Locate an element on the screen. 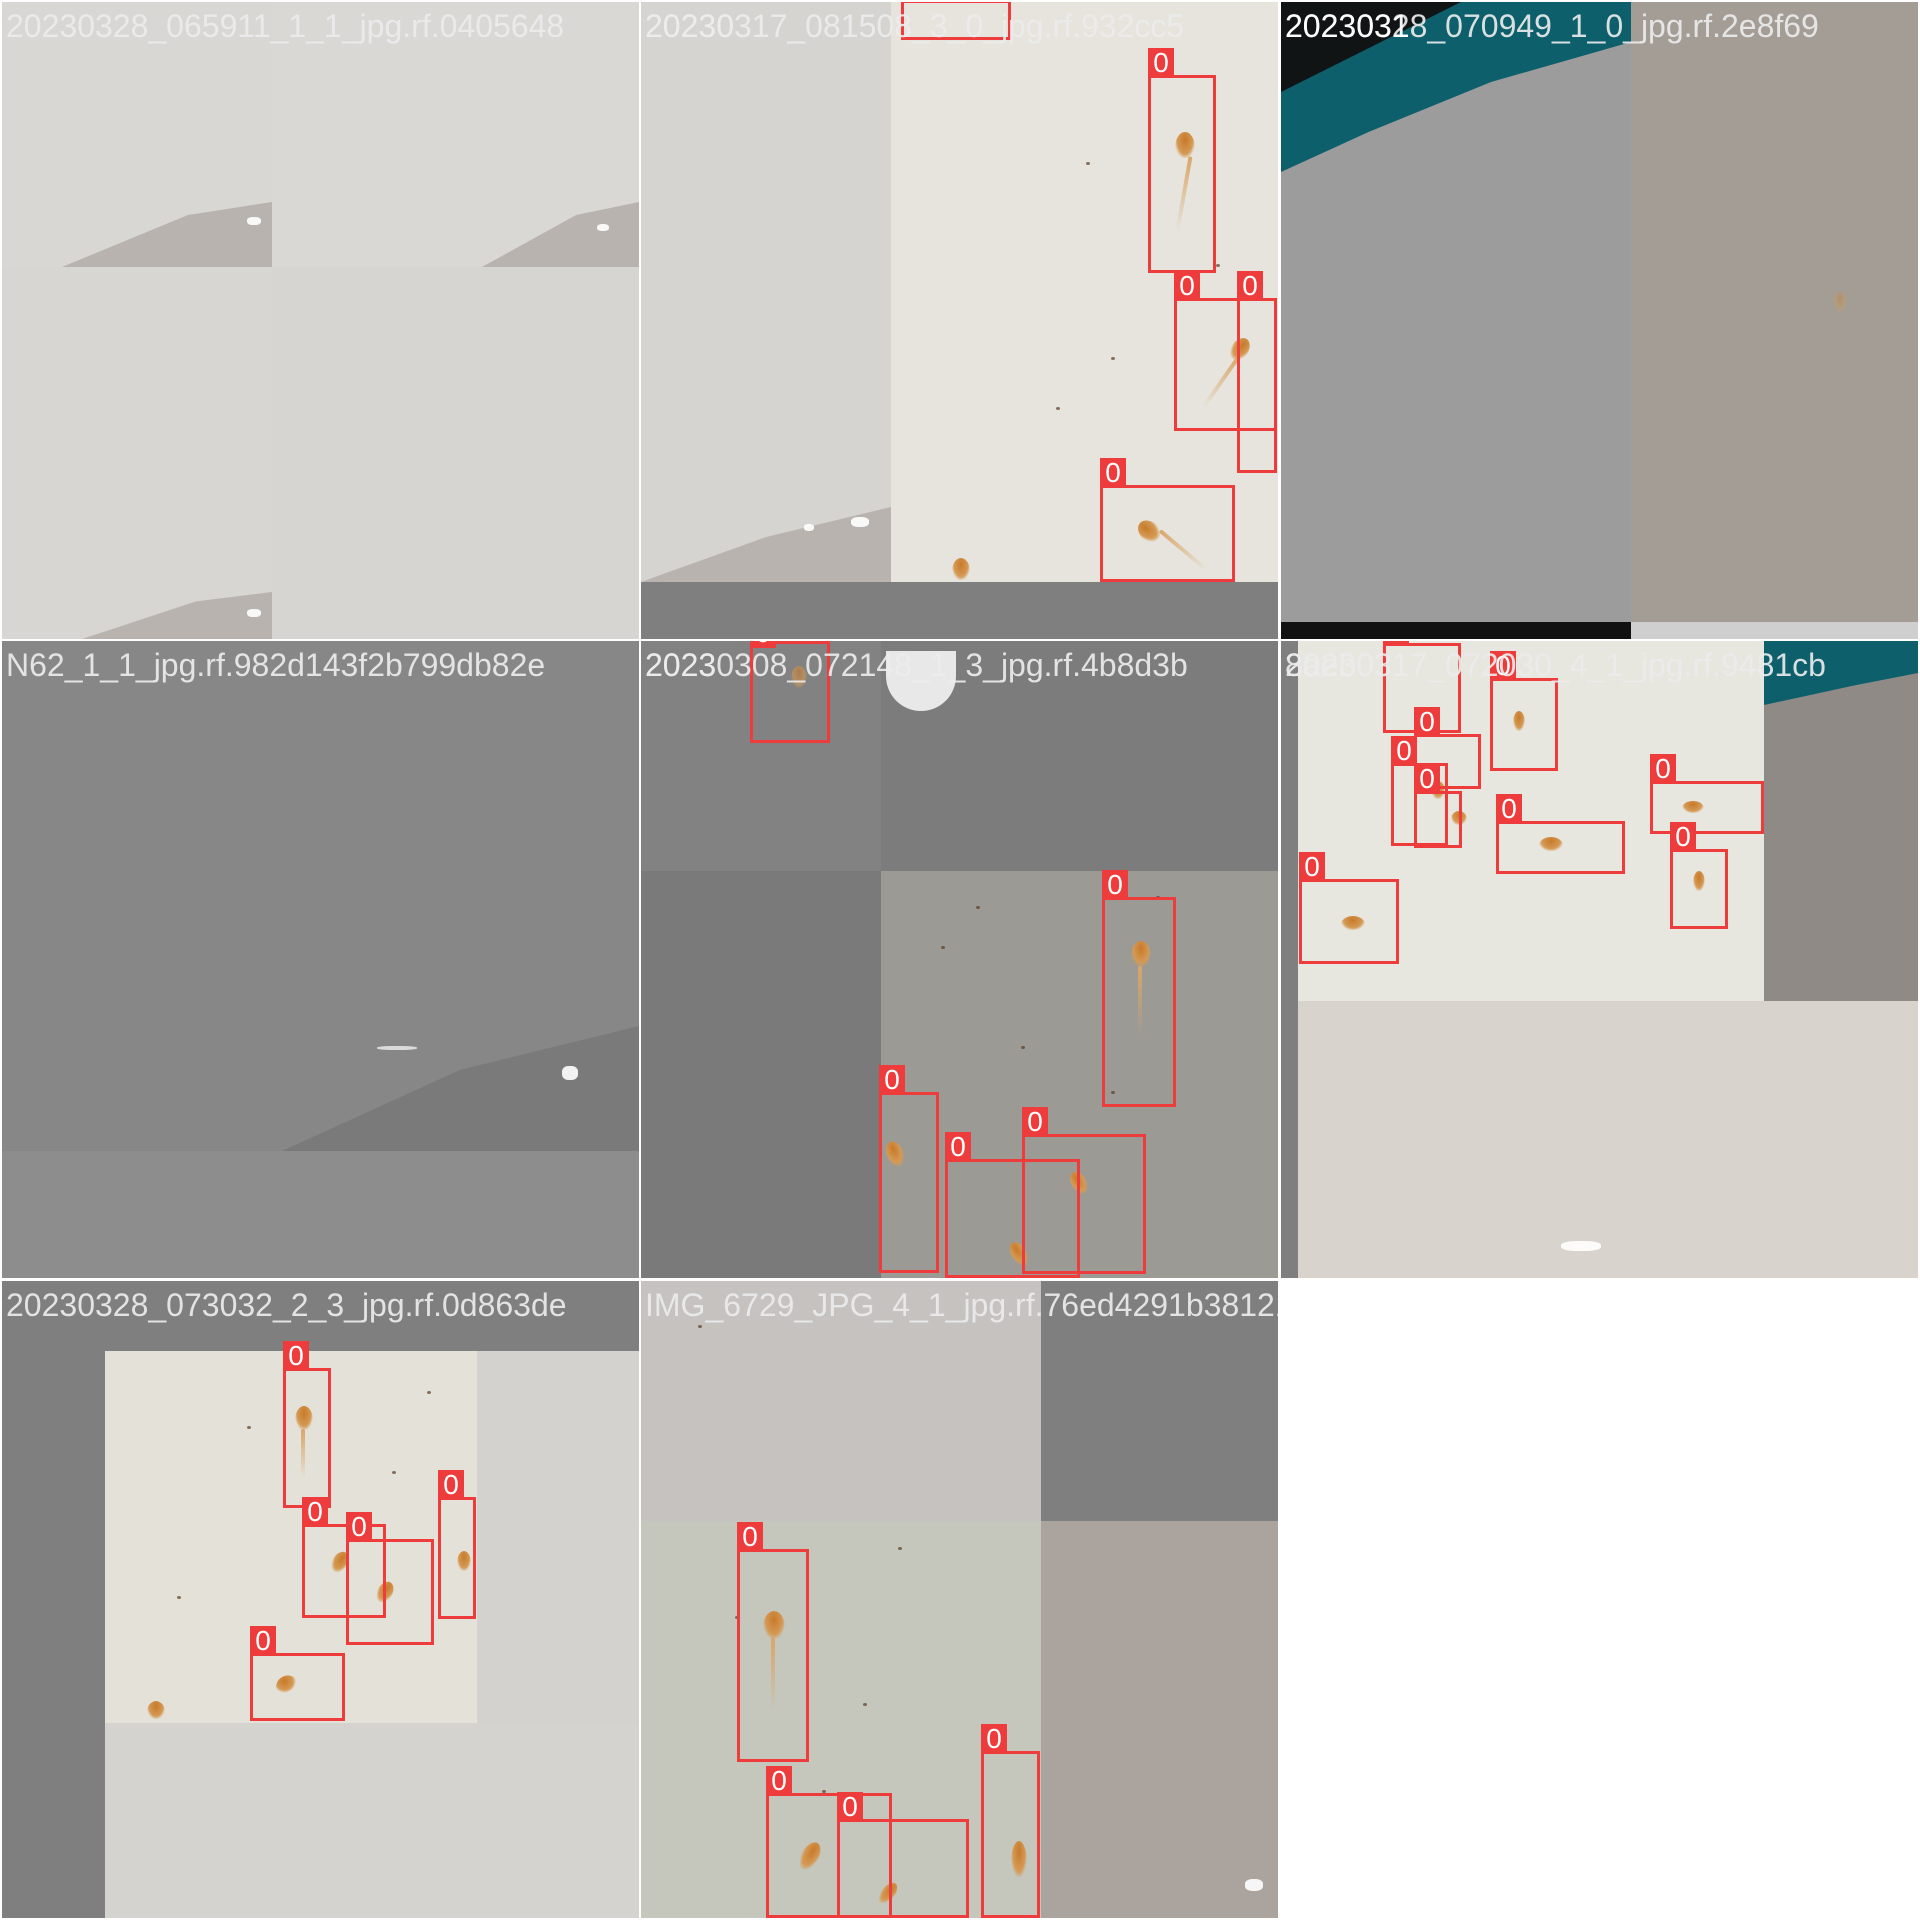  detection-box is located at coordinates (1444, 821).